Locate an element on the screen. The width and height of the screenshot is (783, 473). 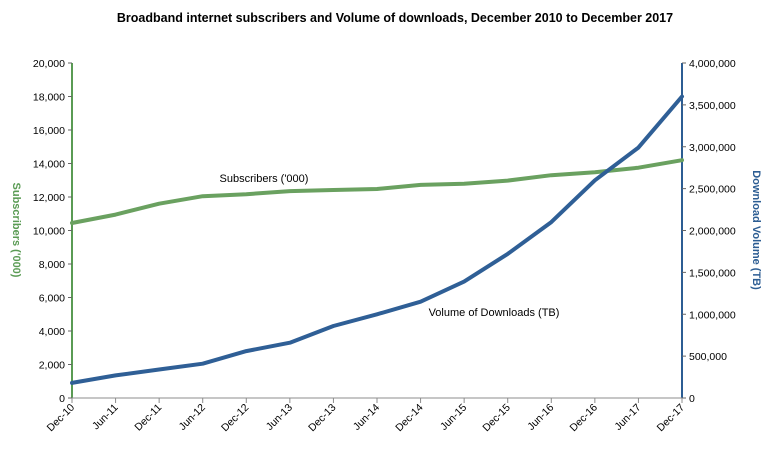
x-tick-label: Jun-11 is located at coordinates (105, 417).